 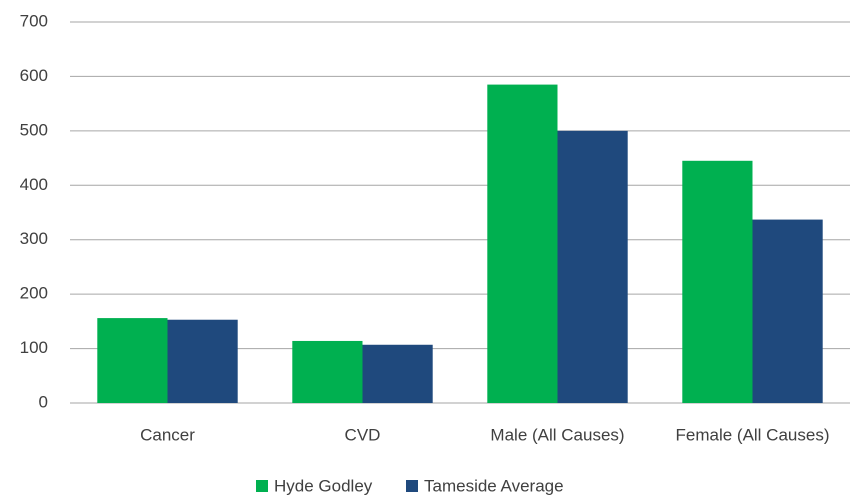 I want to click on y-tick-label: 400, so click(x=34, y=184).